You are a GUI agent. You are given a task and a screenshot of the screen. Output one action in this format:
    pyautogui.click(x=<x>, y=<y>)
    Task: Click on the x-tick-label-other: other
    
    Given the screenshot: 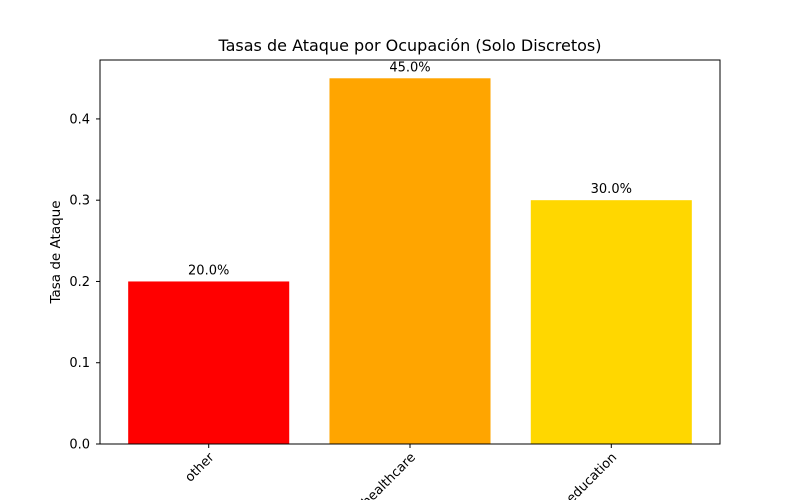 What is the action you would take?
    pyautogui.click(x=200, y=468)
    